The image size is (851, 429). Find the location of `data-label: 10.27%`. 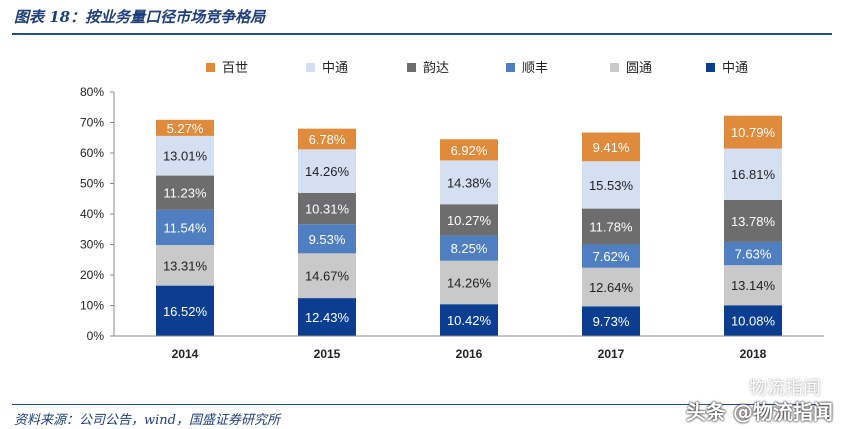

data-label: 10.27% is located at coordinates (469, 220).